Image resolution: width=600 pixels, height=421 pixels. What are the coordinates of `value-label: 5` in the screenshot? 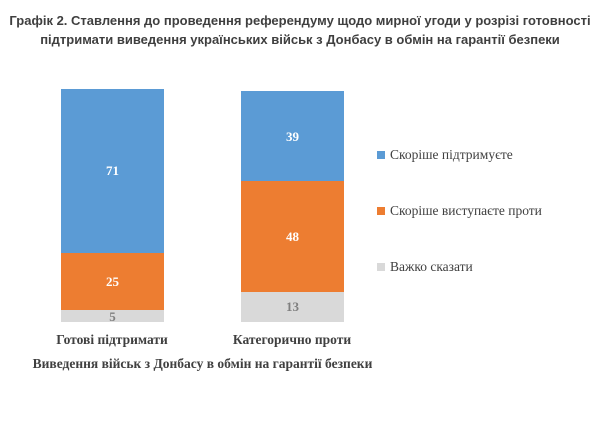 It's located at (112, 316).